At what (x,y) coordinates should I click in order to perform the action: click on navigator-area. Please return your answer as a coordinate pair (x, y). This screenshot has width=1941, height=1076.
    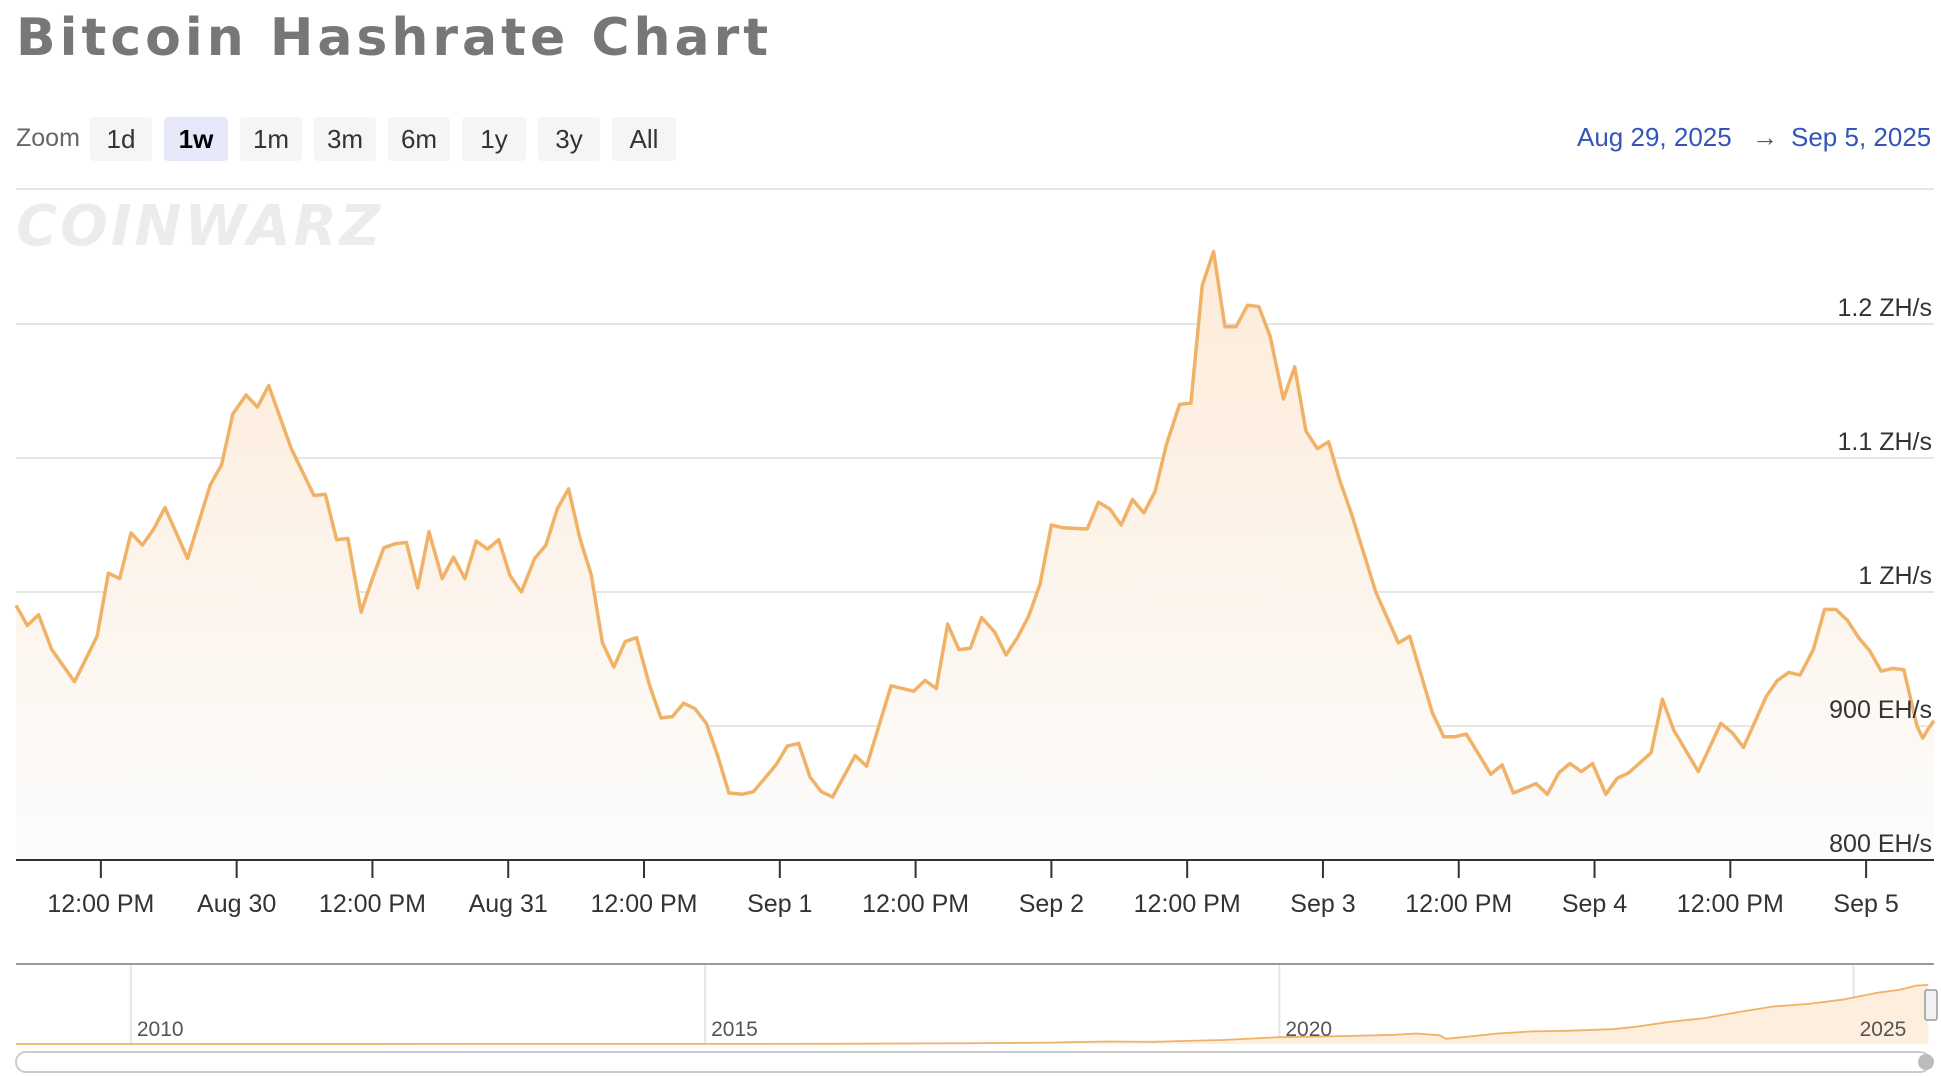
    Looking at the image, I should click on (972, 1014).